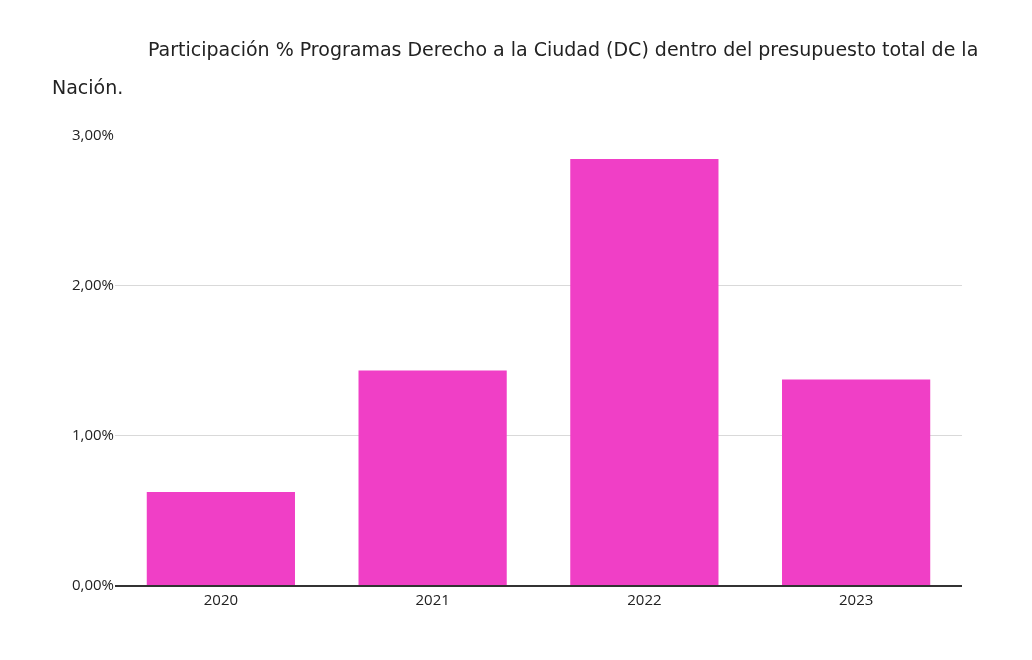  Describe the element at coordinates (92, 134) in the screenshot. I see `y-tick-label: 3,00%` at that location.